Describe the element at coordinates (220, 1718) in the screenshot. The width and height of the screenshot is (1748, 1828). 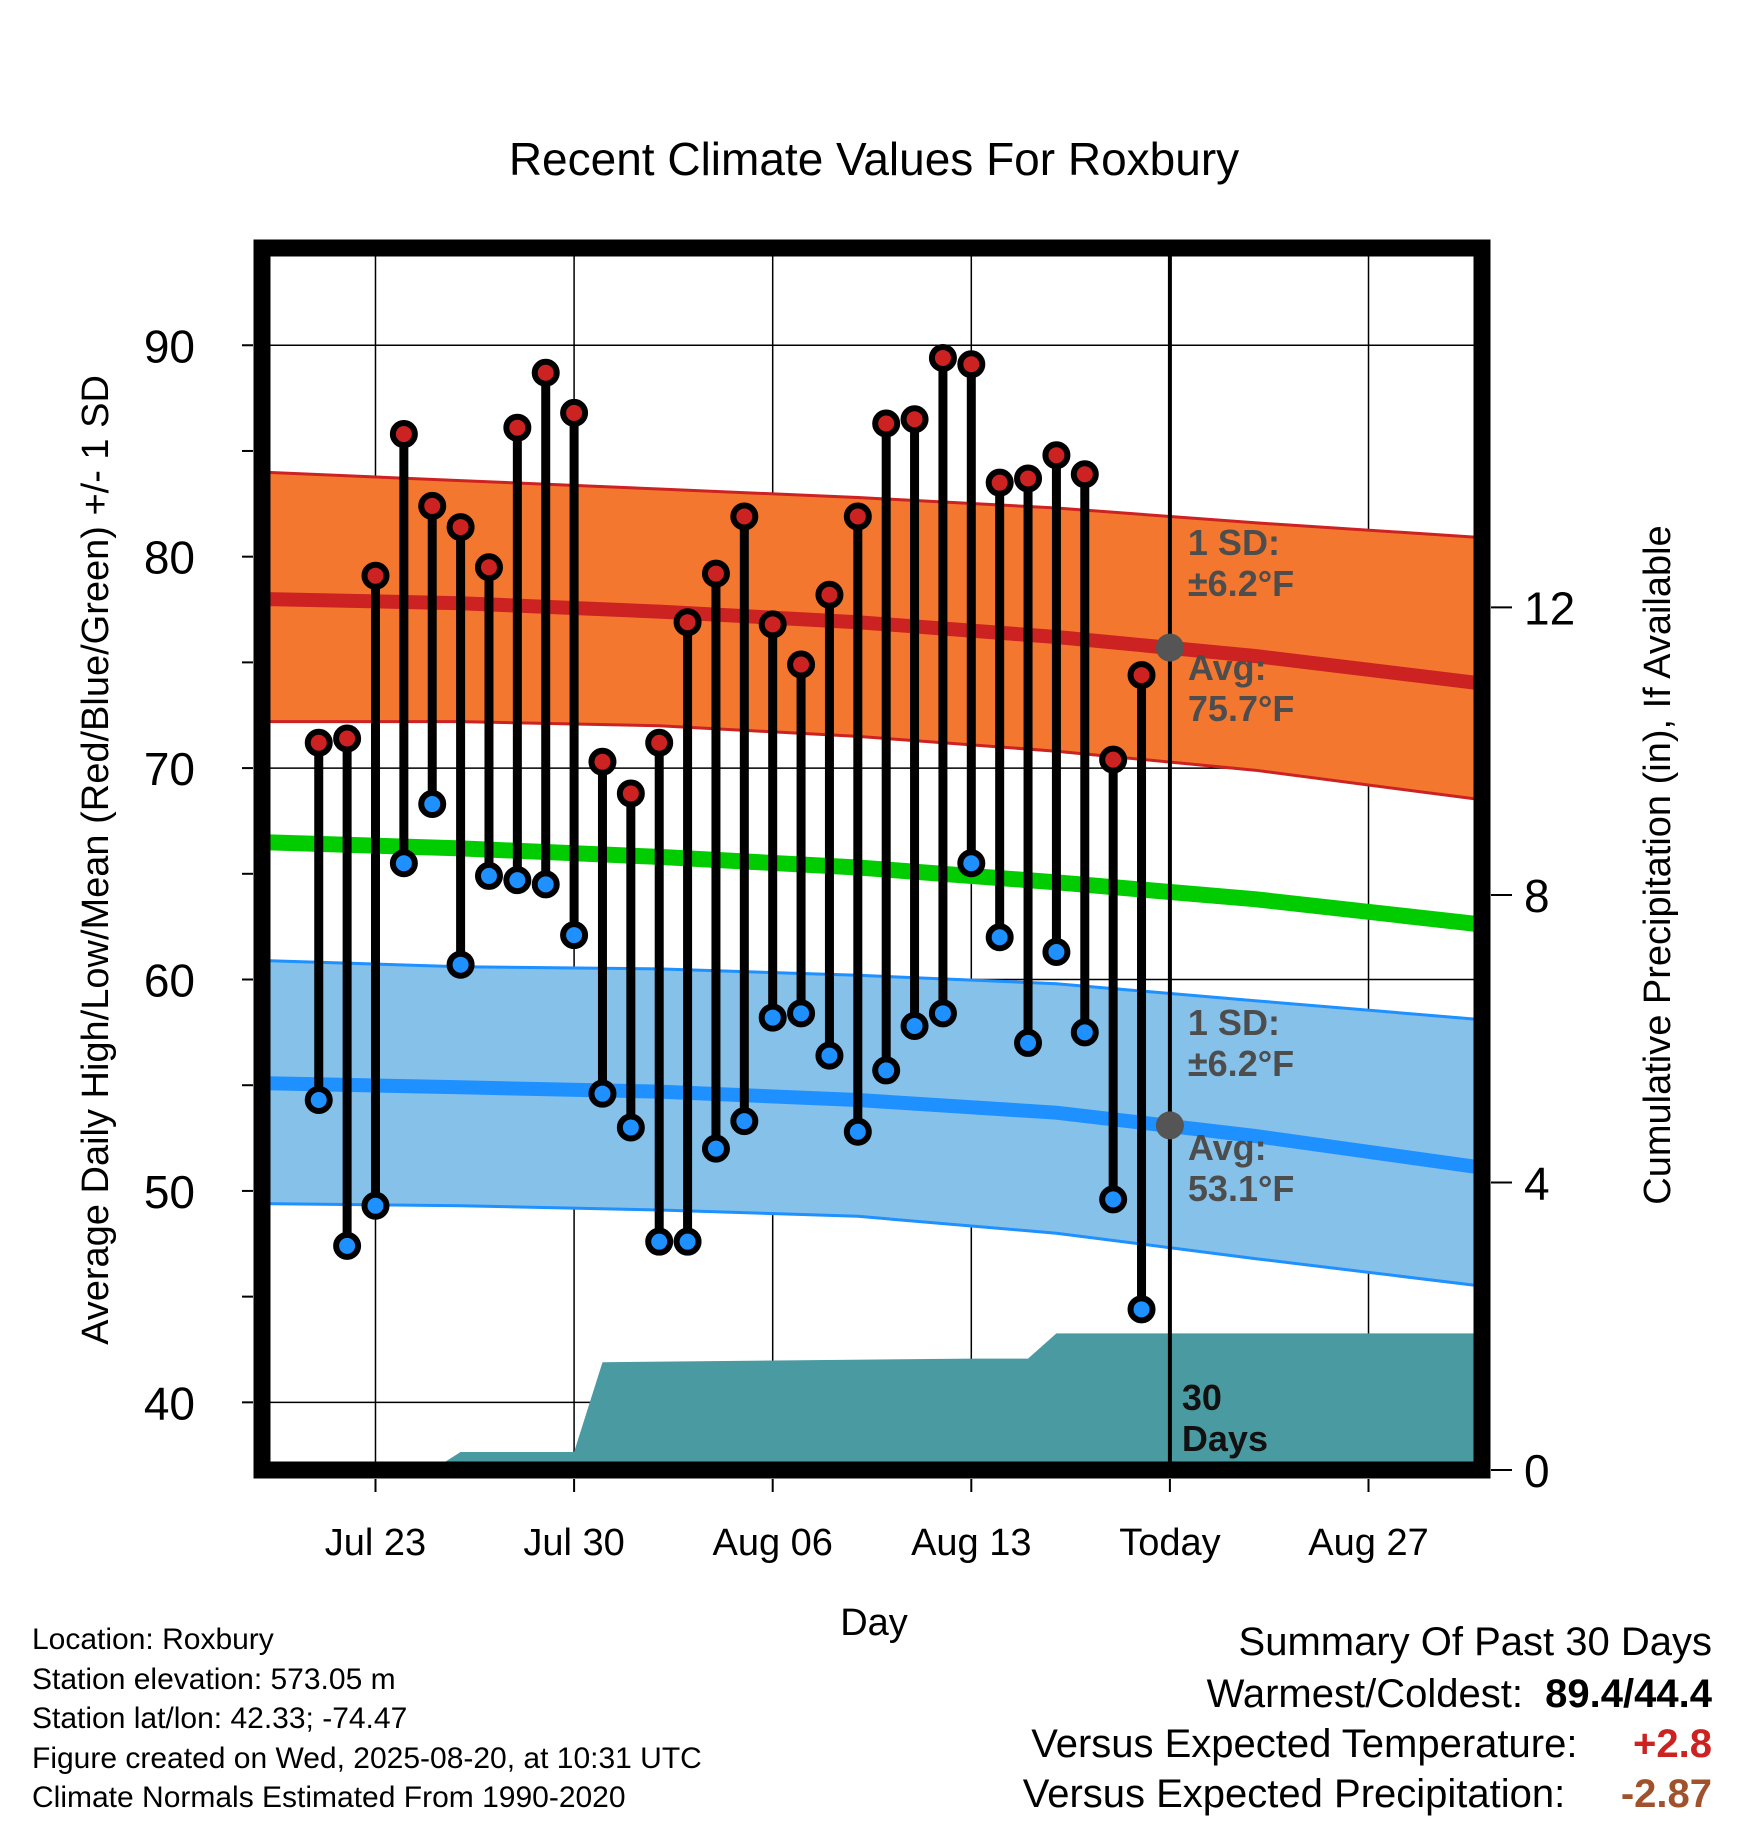
I see `info-latlon: Station lat/lon: 42.33; -74.47` at that location.